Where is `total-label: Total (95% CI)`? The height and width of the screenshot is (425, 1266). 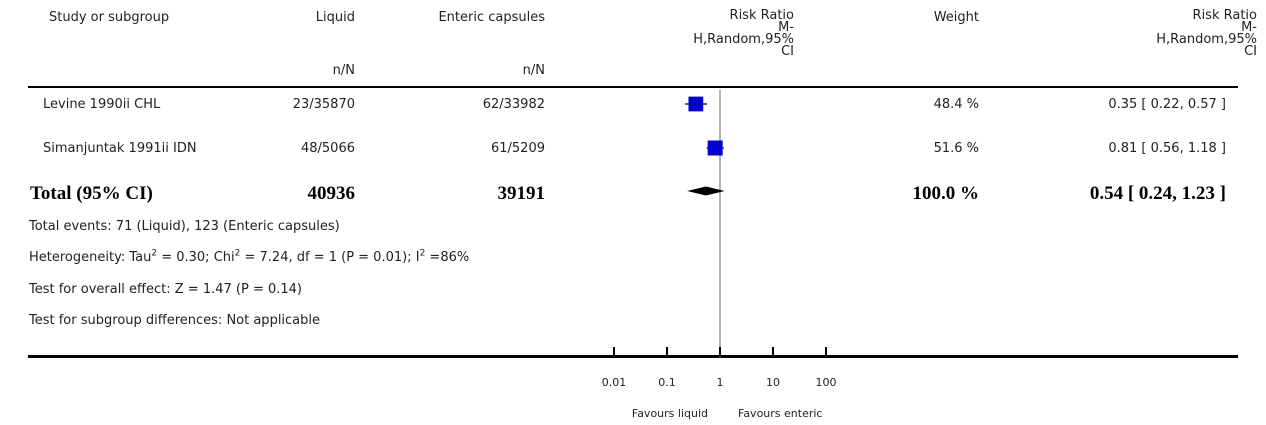 total-label: Total (95% CI) is located at coordinates (91, 193).